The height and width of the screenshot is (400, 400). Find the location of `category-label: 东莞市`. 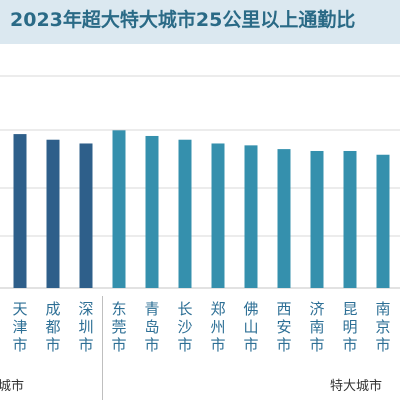

category-label: 东莞市 is located at coordinates (118, 327).